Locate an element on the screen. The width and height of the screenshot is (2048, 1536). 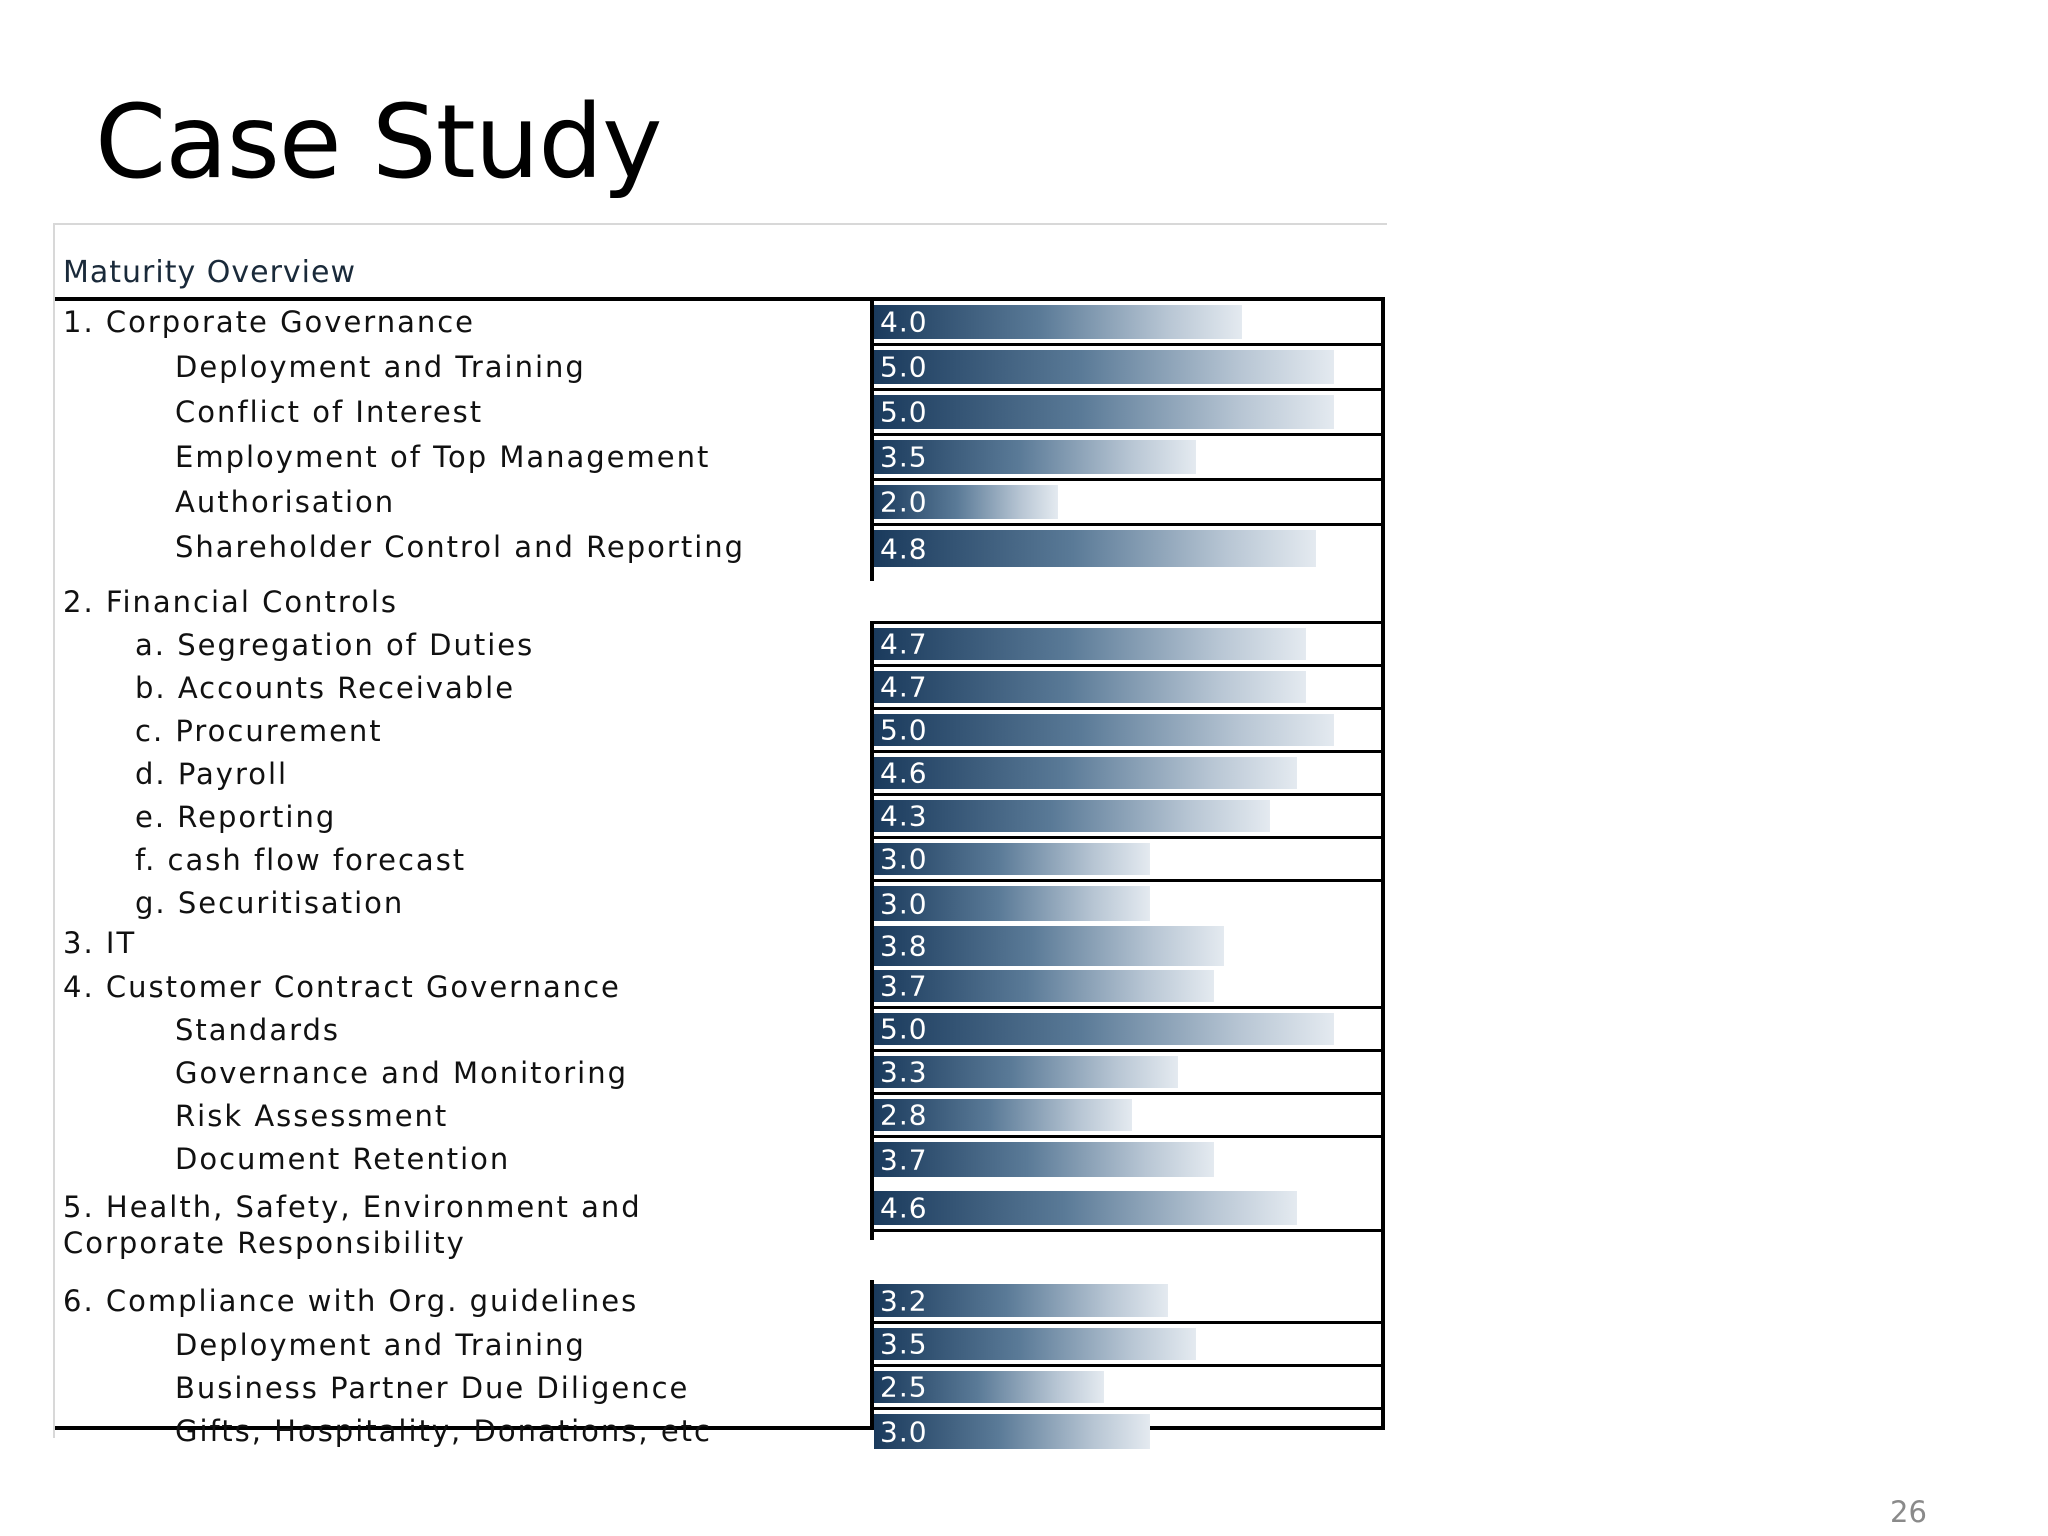
bar: 3.3 is located at coordinates (1026, 1072).